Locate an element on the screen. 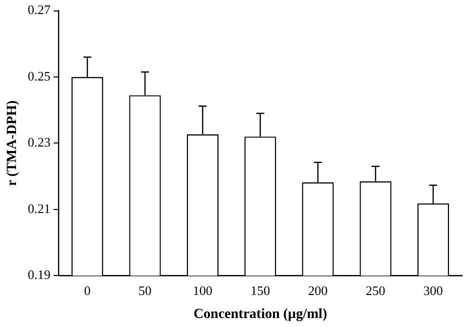 This screenshot has width=474, height=327. y-tick-label: 0.19 is located at coordinates (39, 274).